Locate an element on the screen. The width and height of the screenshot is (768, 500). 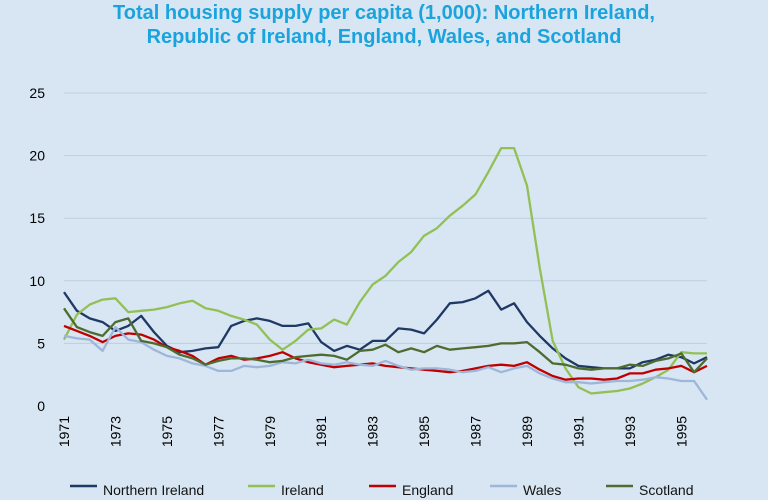
x-tick-label: 1971 is located at coordinates (64, 431).